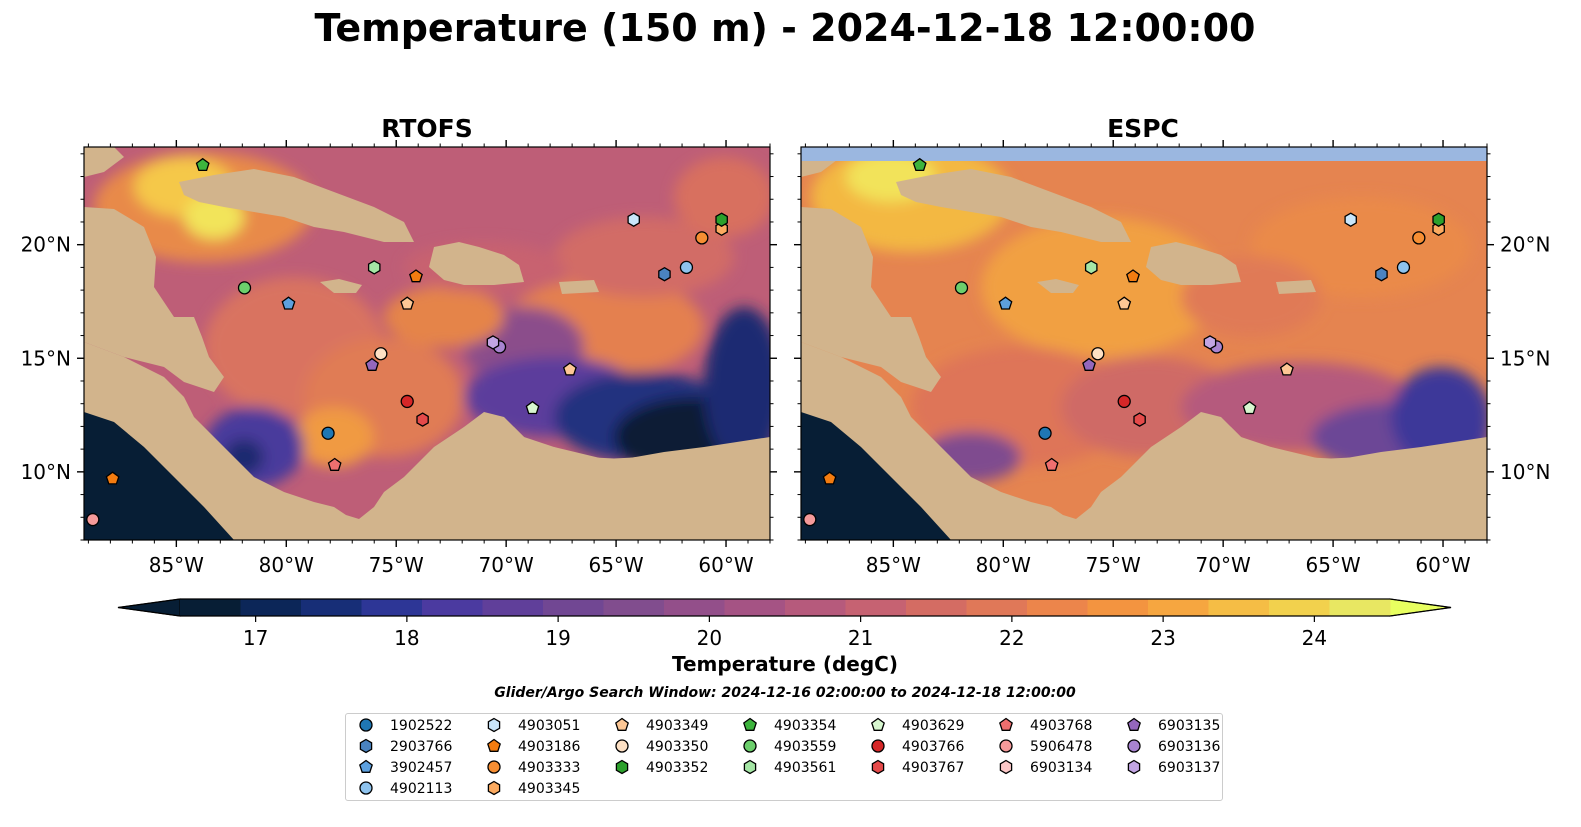 The height and width of the screenshot is (827, 1581). What do you see at coordinates (805, 768) in the screenshot?
I see `legend-label: 4903561` at bounding box center [805, 768].